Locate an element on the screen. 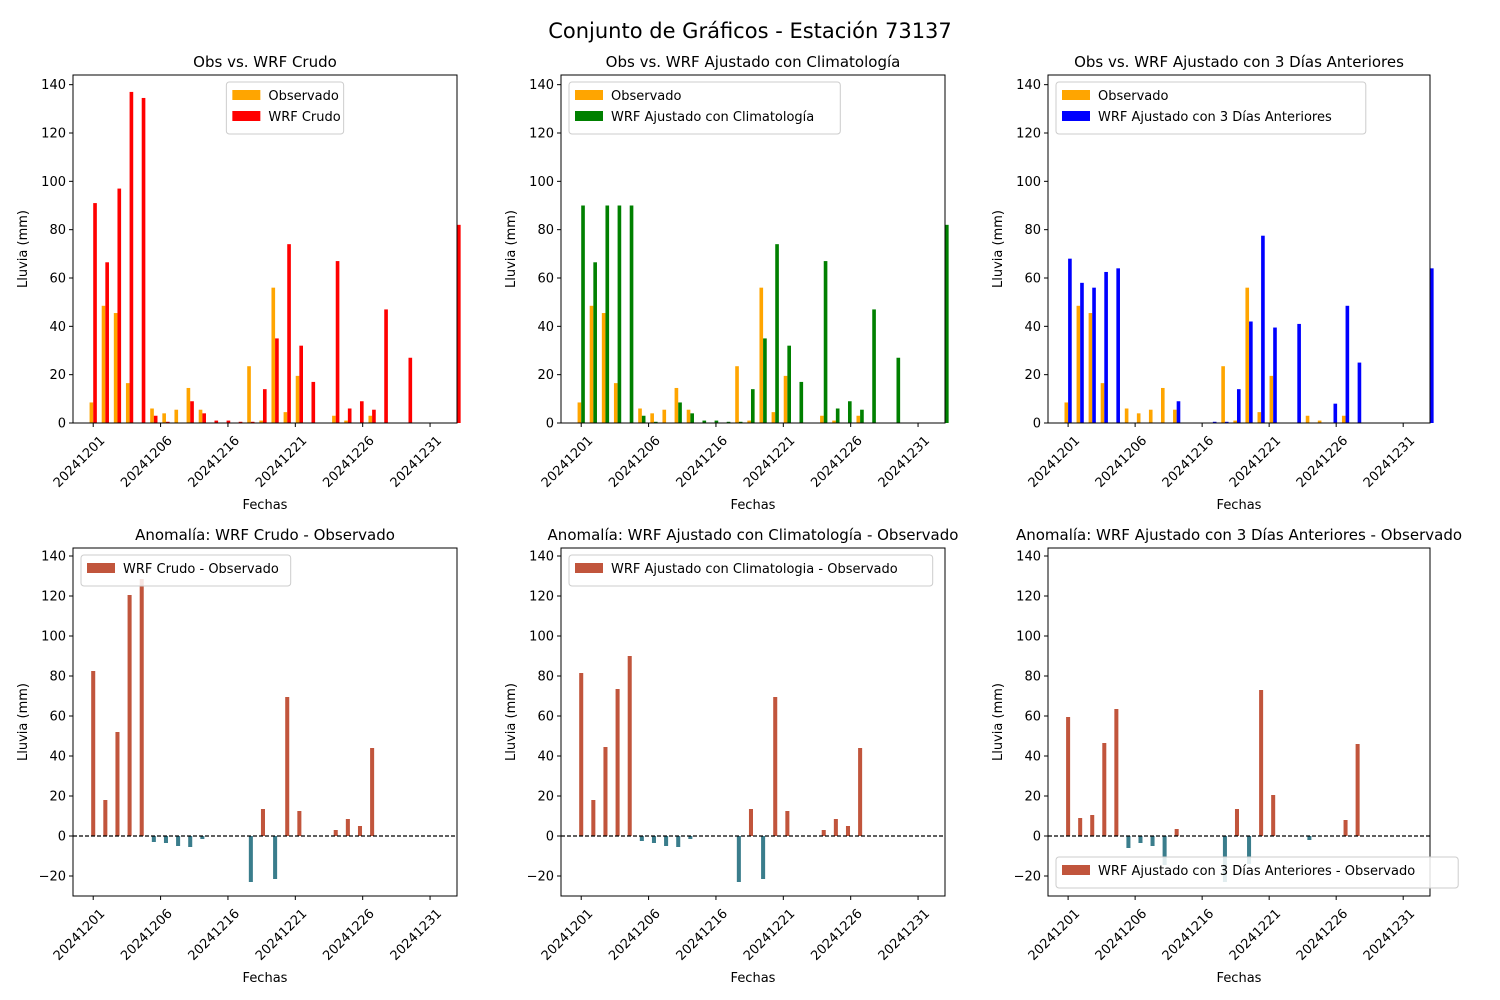 The height and width of the screenshot is (1000, 1500). chart-title: Obs vs. WRF Crudo is located at coordinates (265, 62).